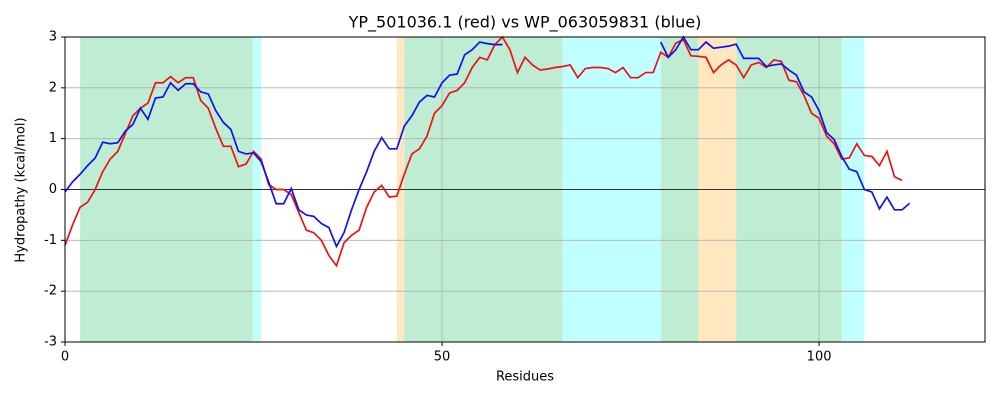 This screenshot has height=400, width=1000. I want to click on x-tick-label: 100, so click(819, 357).